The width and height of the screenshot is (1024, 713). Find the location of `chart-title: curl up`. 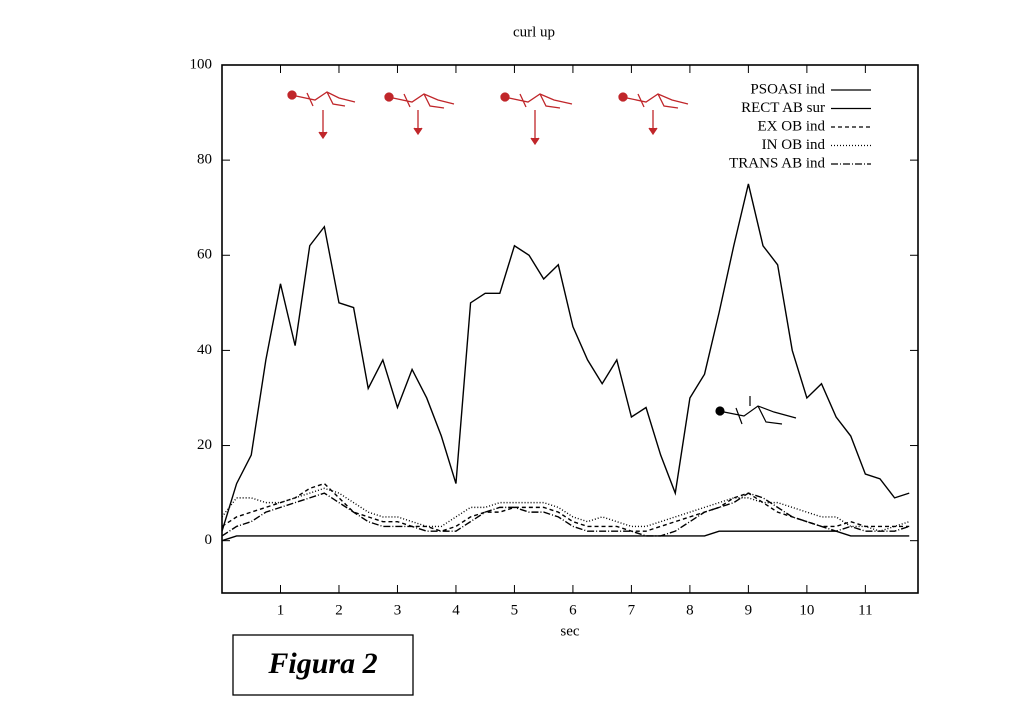

chart-title: curl up is located at coordinates (534, 32).